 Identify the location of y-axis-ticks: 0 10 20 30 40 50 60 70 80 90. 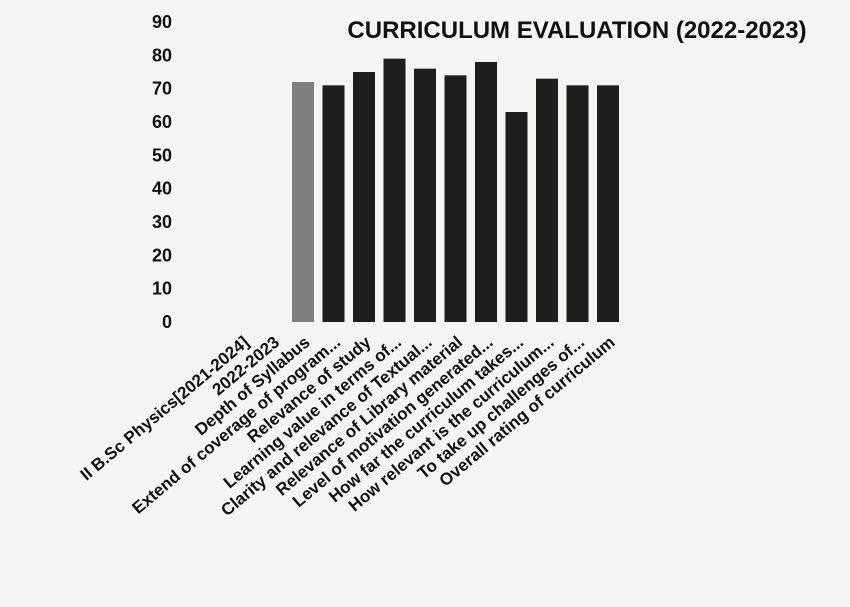
(162, 172).